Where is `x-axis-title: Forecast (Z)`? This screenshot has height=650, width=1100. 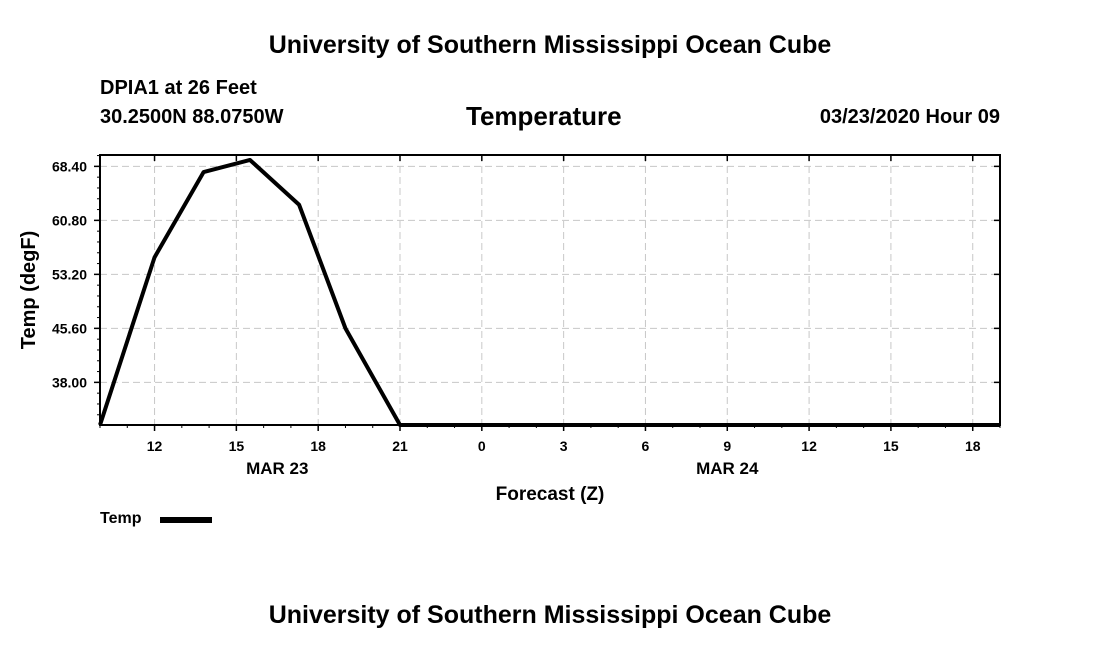 x-axis-title: Forecast (Z) is located at coordinates (550, 494).